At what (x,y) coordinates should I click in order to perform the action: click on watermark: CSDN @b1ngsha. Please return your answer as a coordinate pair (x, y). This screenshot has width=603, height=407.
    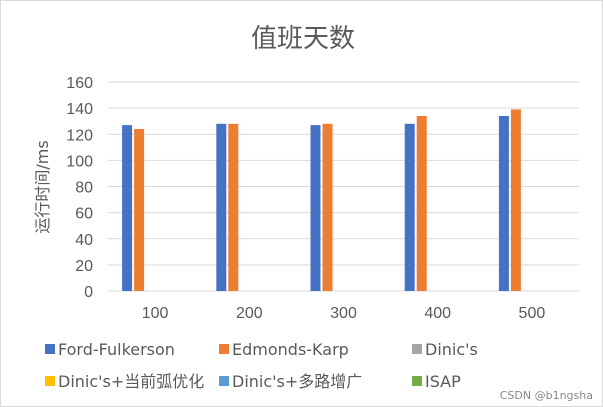
    Looking at the image, I should click on (546, 395).